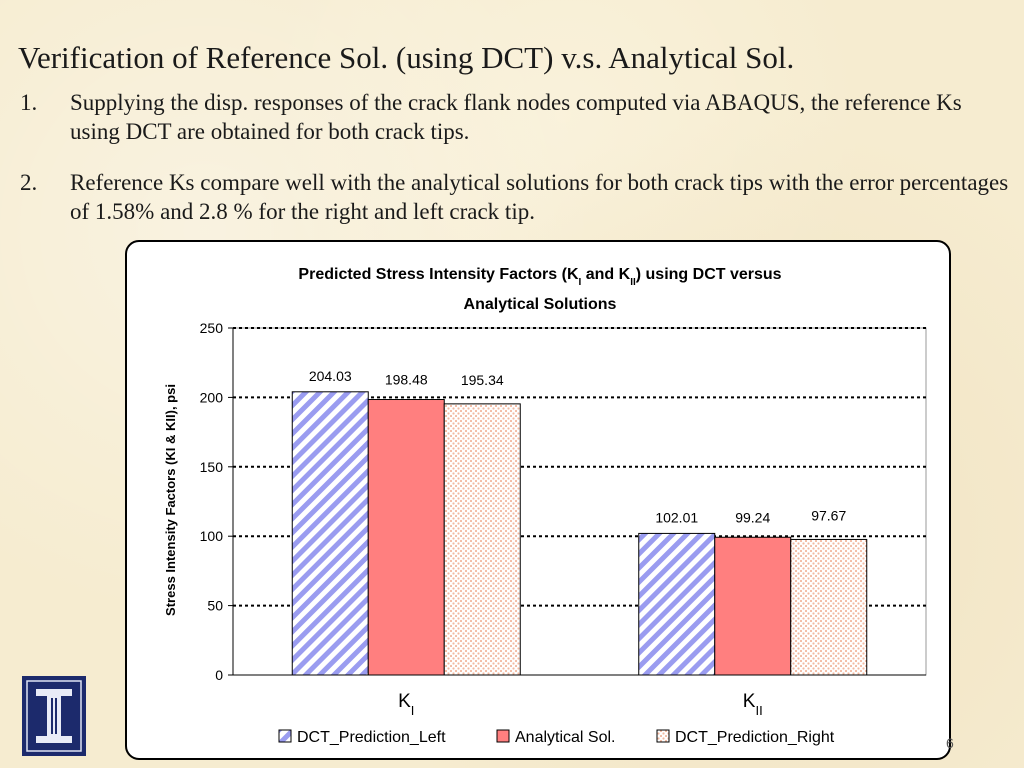 Image resolution: width=1024 pixels, height=768 pixels. I want to click on page-number: 6, so click(950, 743).